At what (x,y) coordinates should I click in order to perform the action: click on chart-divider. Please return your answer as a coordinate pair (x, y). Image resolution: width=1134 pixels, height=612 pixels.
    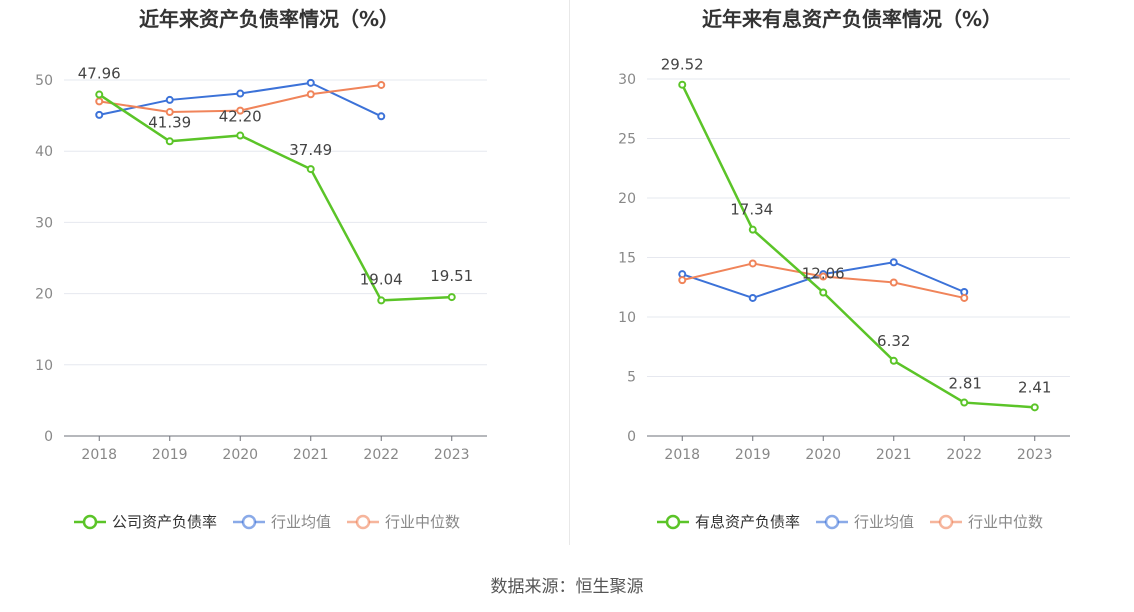
    Looking at the image, I should click on (569, 272).